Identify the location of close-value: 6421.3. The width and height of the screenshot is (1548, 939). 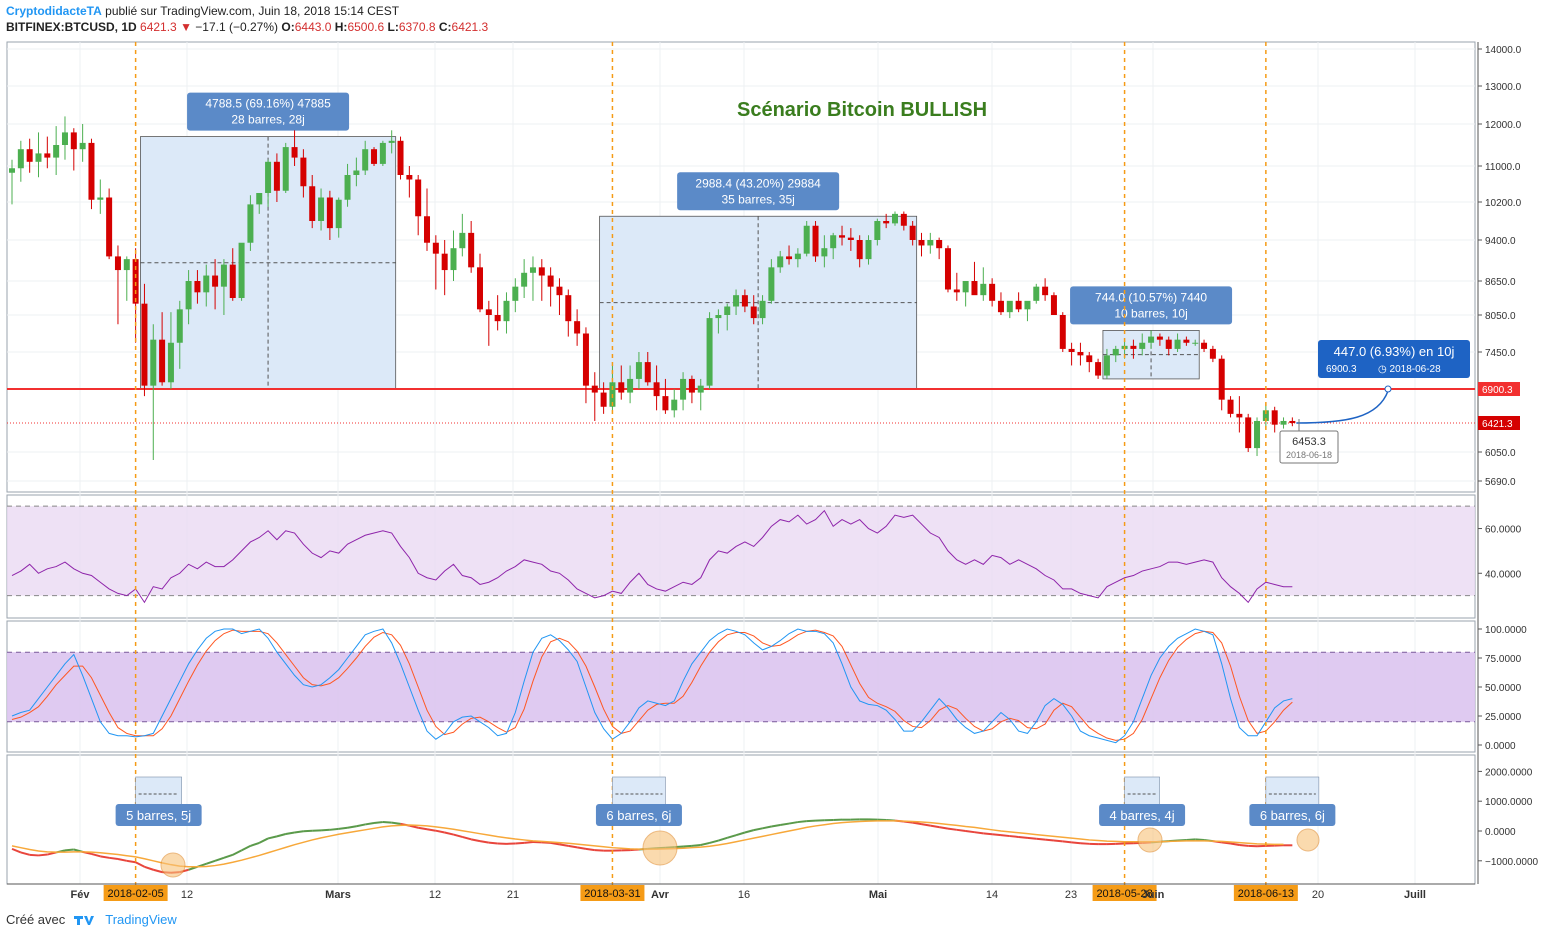
(470, 27).